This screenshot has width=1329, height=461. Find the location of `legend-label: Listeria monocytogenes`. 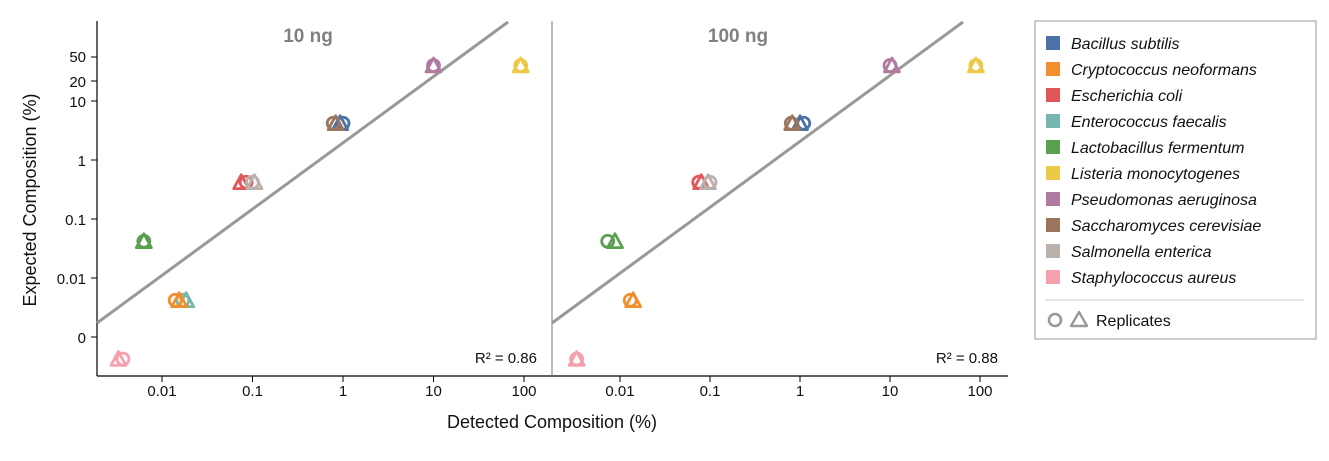

legend-label: Listeria monocytogenes is located at coordinates (1155, 174).